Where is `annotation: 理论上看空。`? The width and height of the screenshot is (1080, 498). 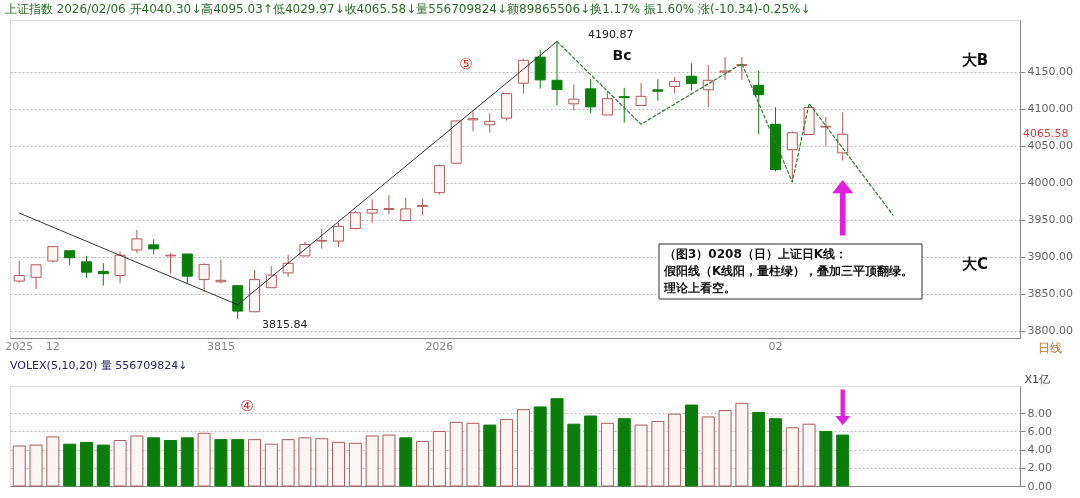
annotation: 理论上看空。 is located at coordinates (699, 288).